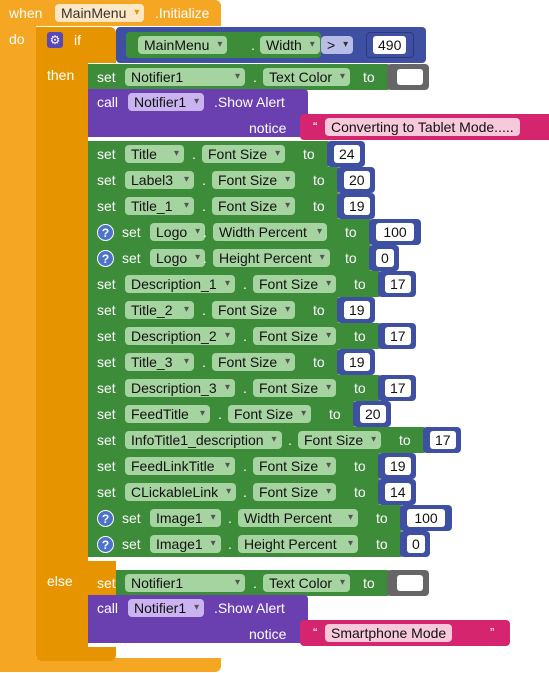  I want to click on number-value: 14, so click(398, 492).